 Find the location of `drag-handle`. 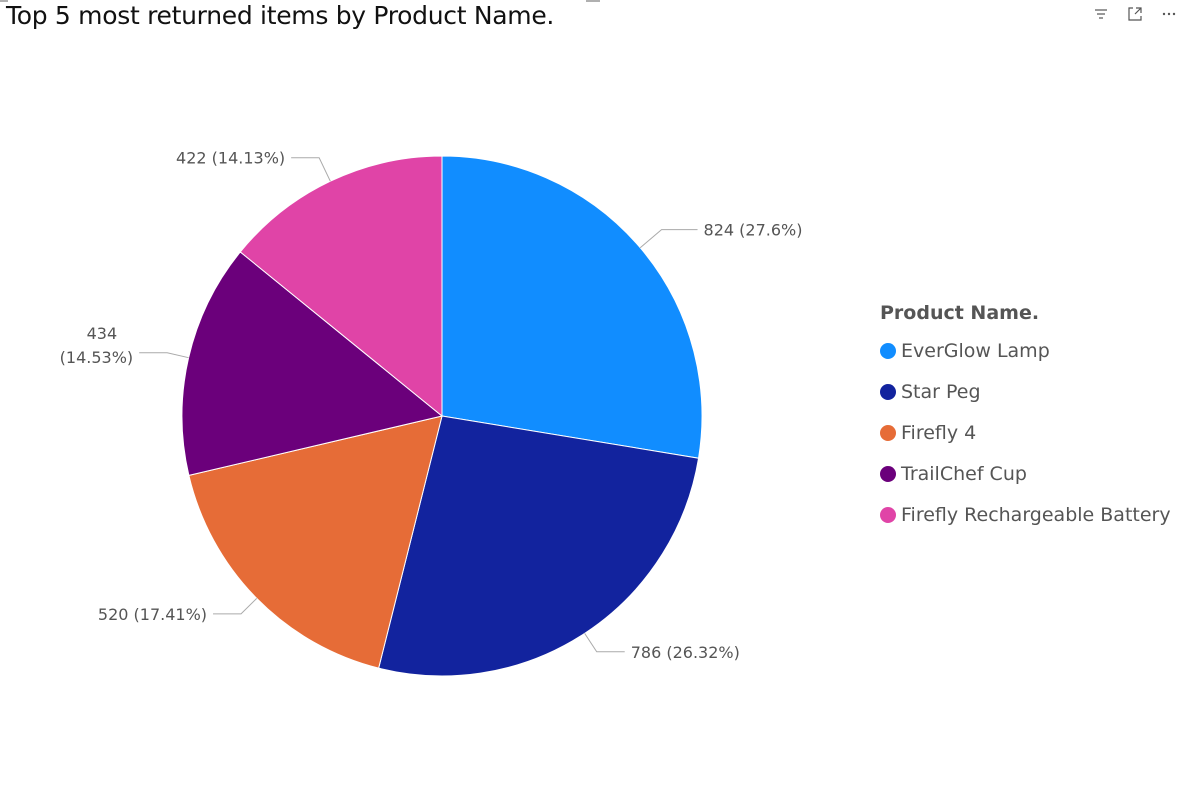

drag-handle is located at coordinates (593, 1).